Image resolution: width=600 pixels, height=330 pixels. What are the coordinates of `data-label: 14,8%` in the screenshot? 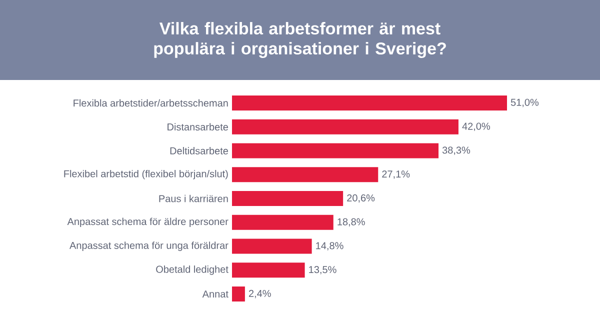 It's located at (330, 246).